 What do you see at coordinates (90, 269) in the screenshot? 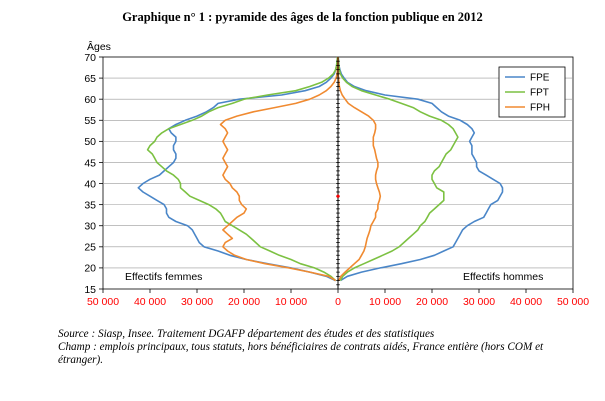
I see `y-tick-label: 20` at bounding box center [90, 269].